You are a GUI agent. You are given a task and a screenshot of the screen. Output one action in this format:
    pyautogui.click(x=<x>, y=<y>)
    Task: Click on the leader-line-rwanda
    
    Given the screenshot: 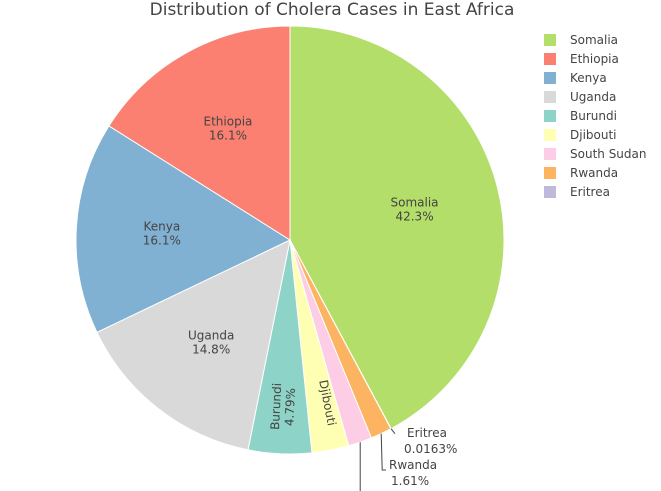 What is the action you would take?
    pyautogui.click(x=383, y=452)
    